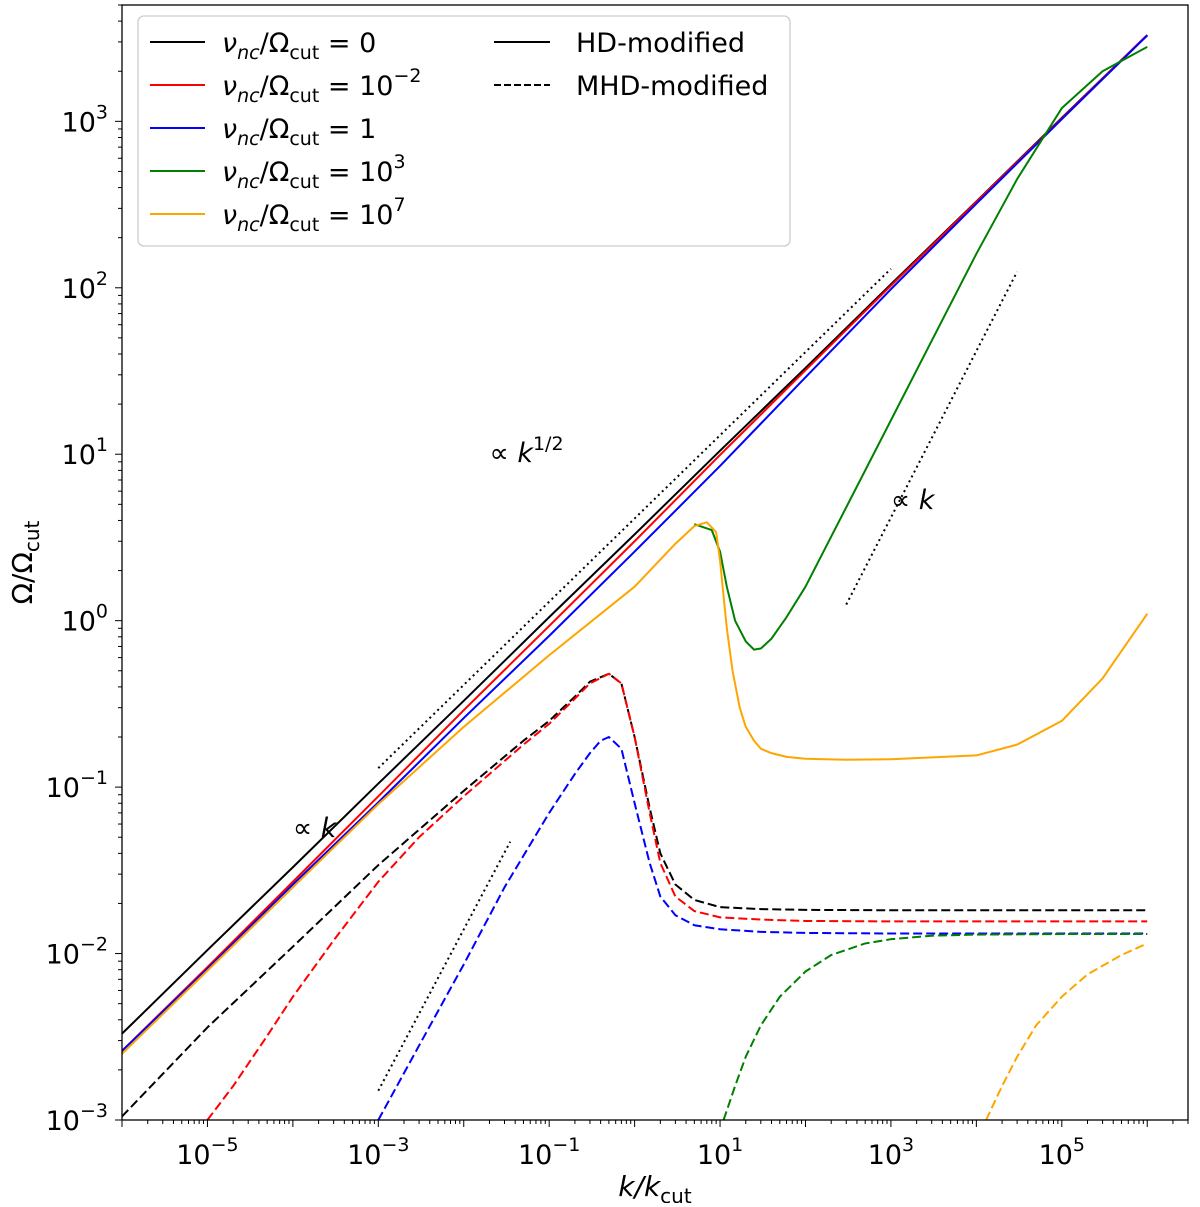 The image size is (1200, 1207). Describe the element at coordinates (77, 1118) in the screenshot. I see `y-tick-label: 10⁻³` at that location.